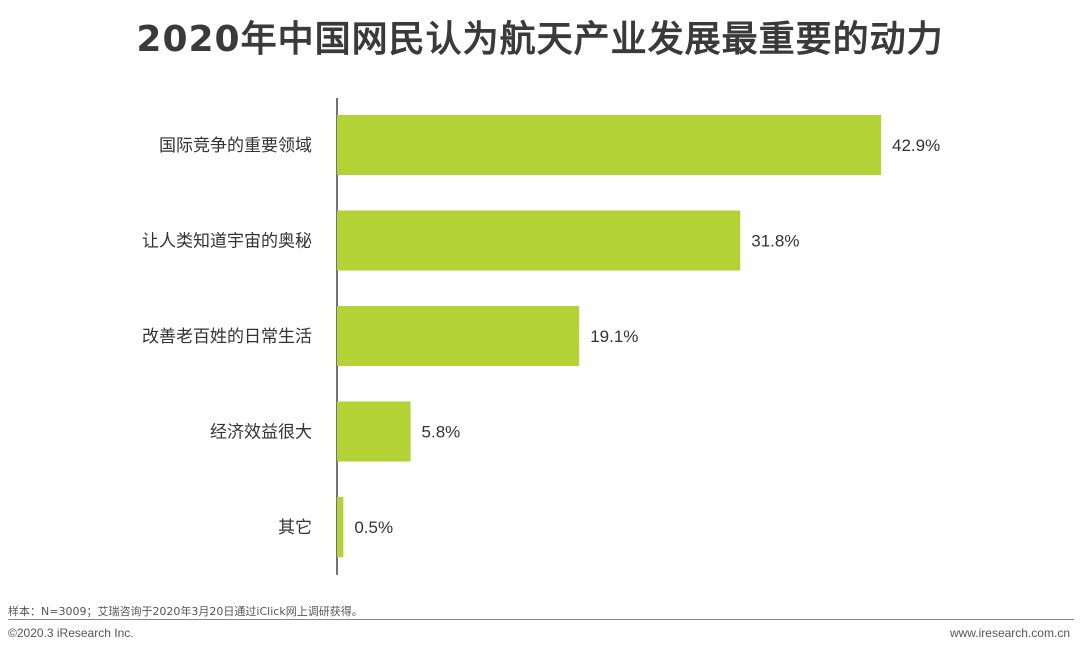 The height and width of the screenshot is (653, 1080). What do you see at coordinates (295, 528) in the screenshot?
I see `category-label: 其它` at bounding box center [295, 528].